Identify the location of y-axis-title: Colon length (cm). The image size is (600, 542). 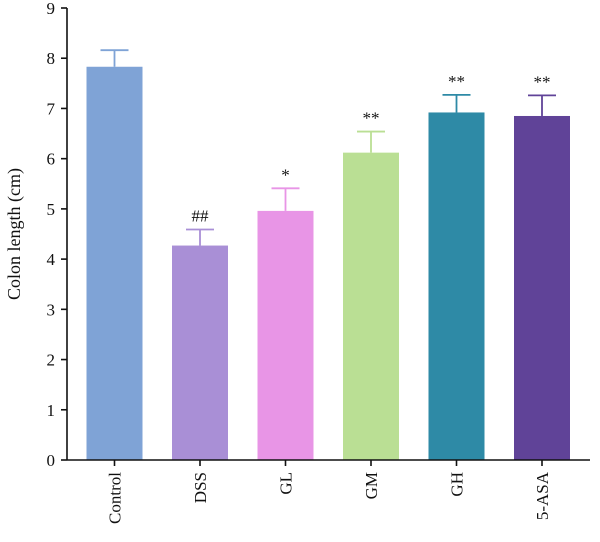
(14, 234).